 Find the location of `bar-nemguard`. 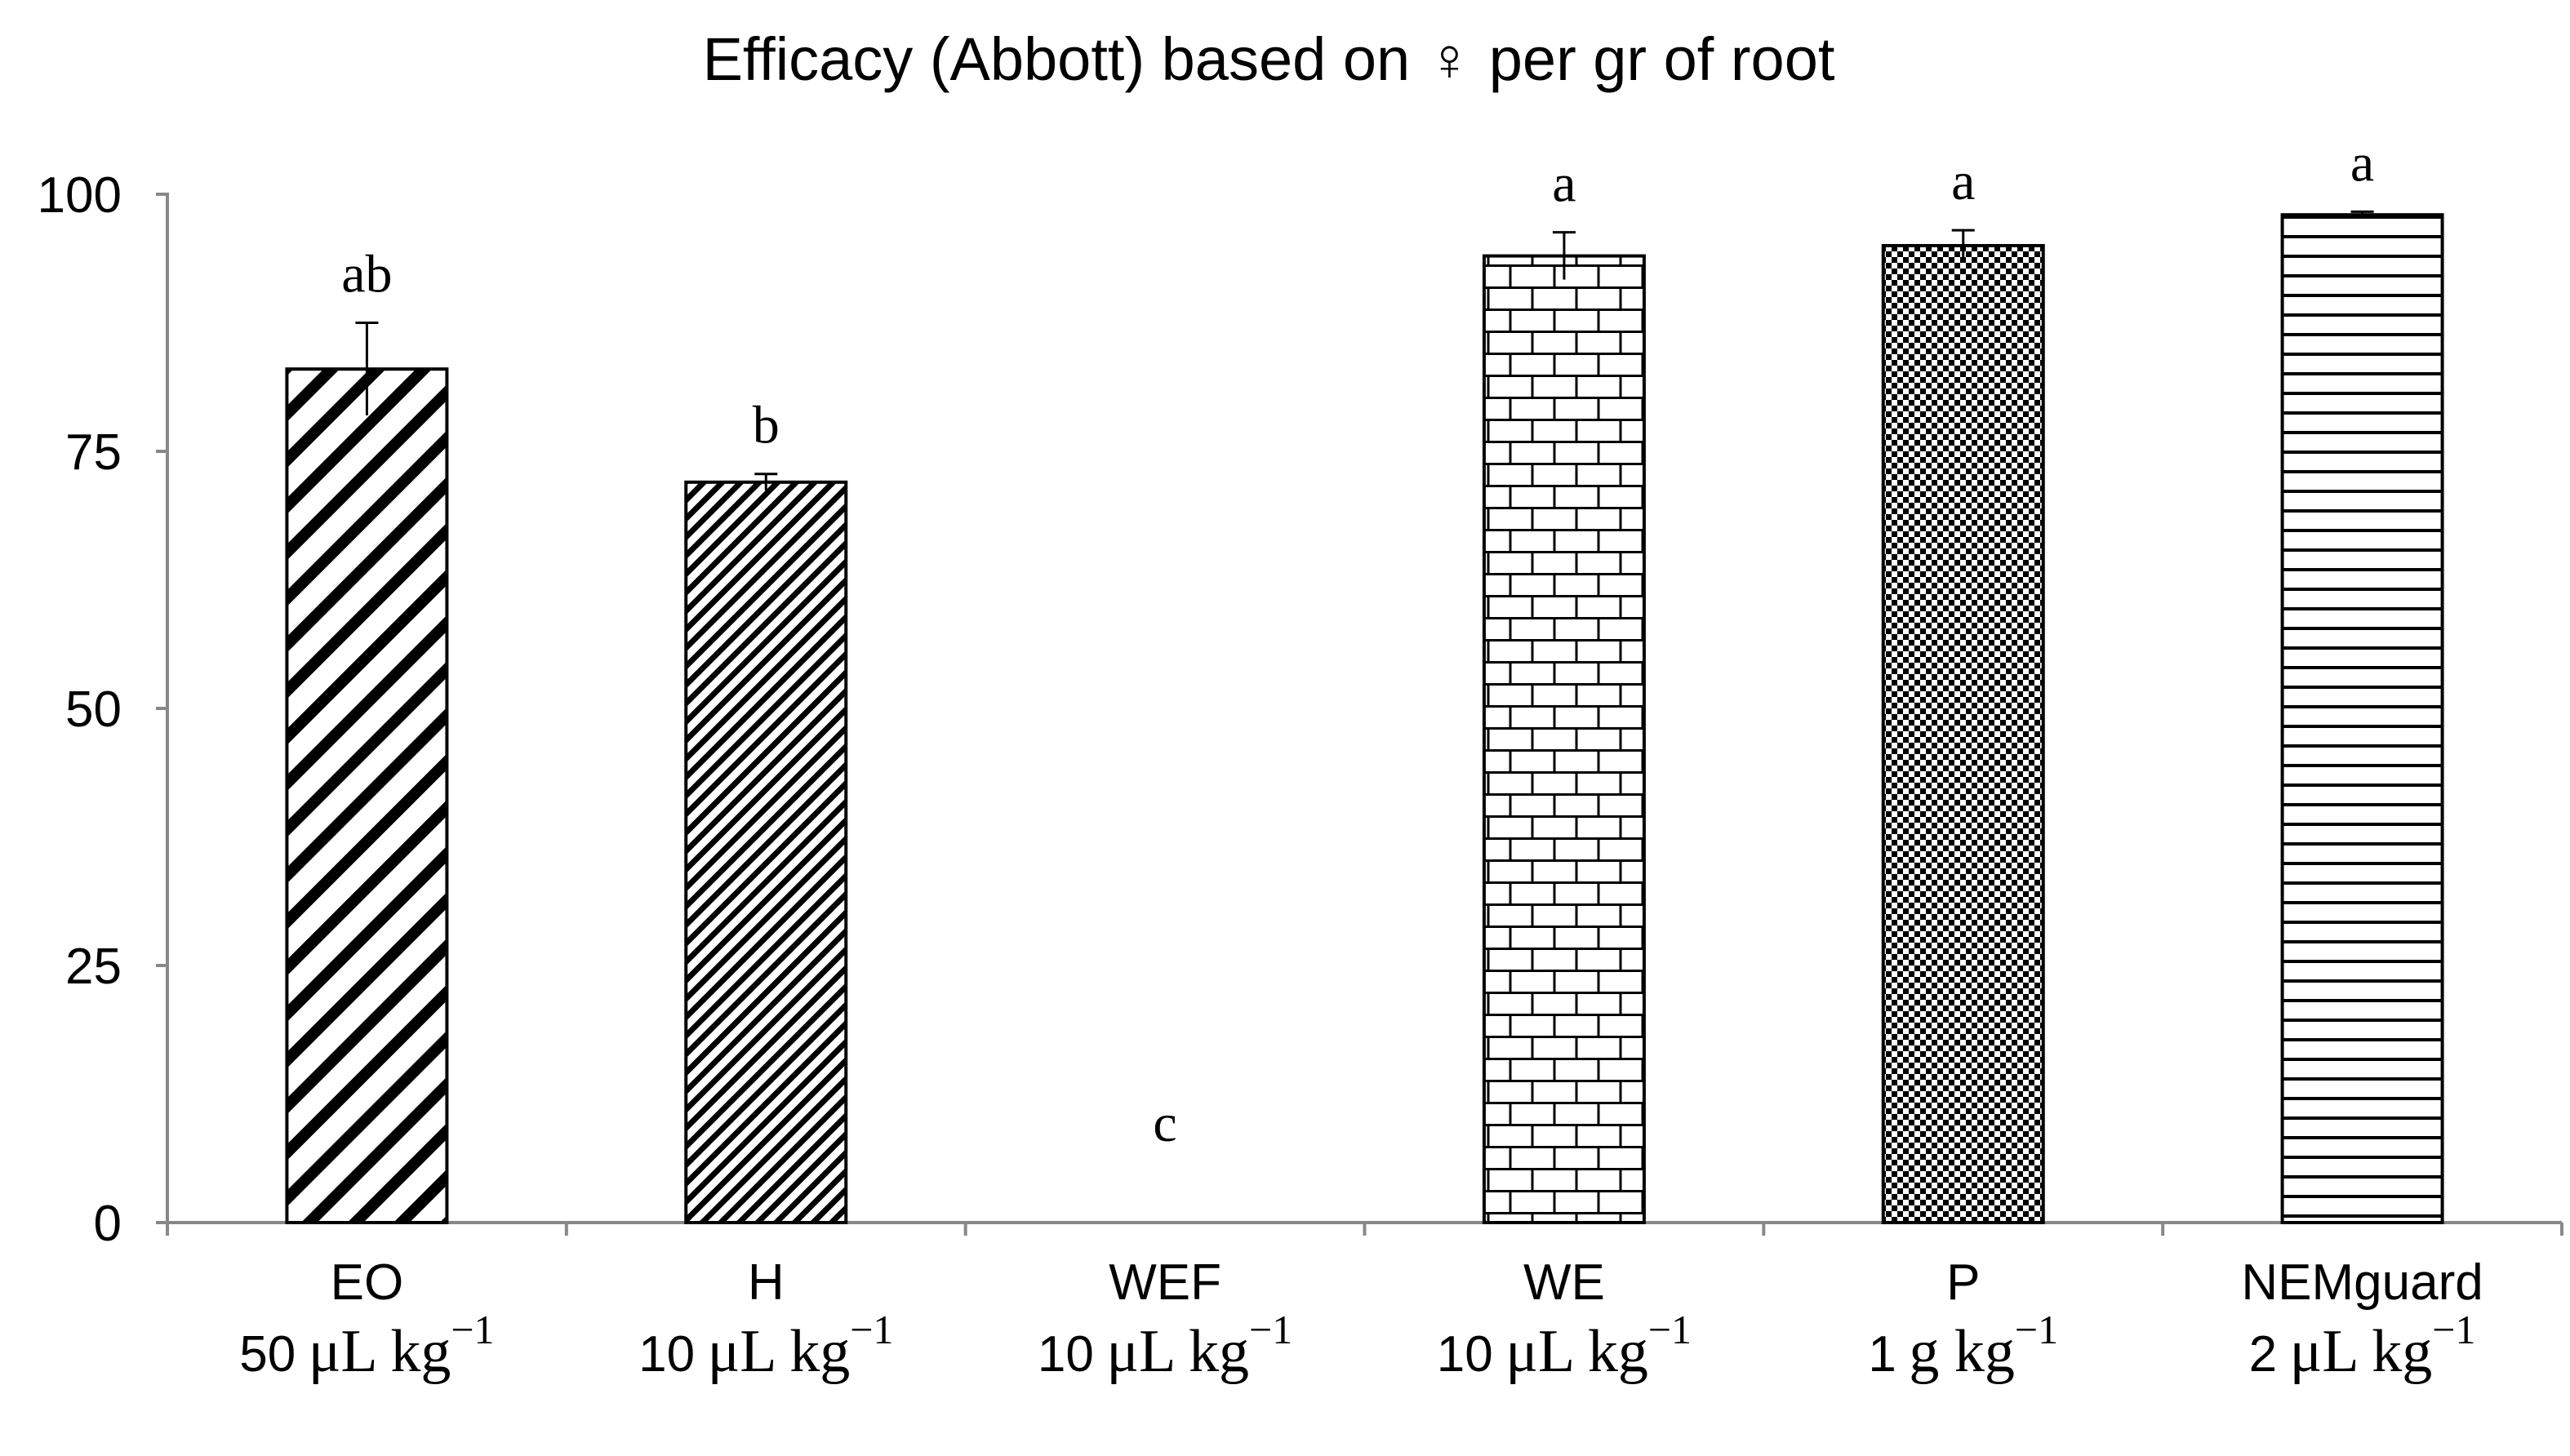

bar-nemguard is located at coordinates (2362, 719).